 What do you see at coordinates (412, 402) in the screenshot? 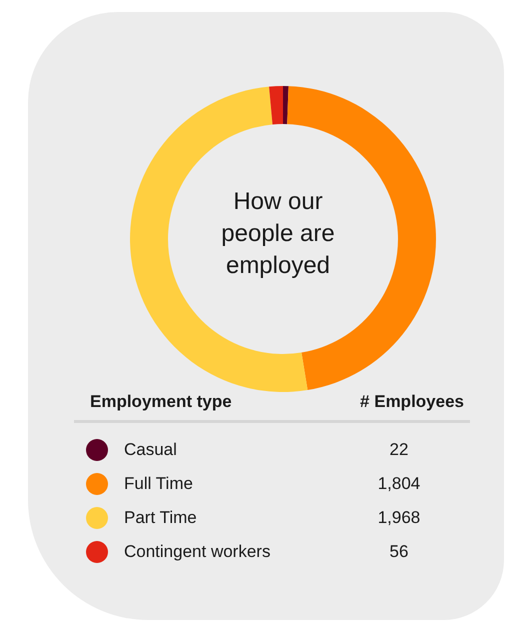
I see `text: # Employees` at bounding box center [412, 402].